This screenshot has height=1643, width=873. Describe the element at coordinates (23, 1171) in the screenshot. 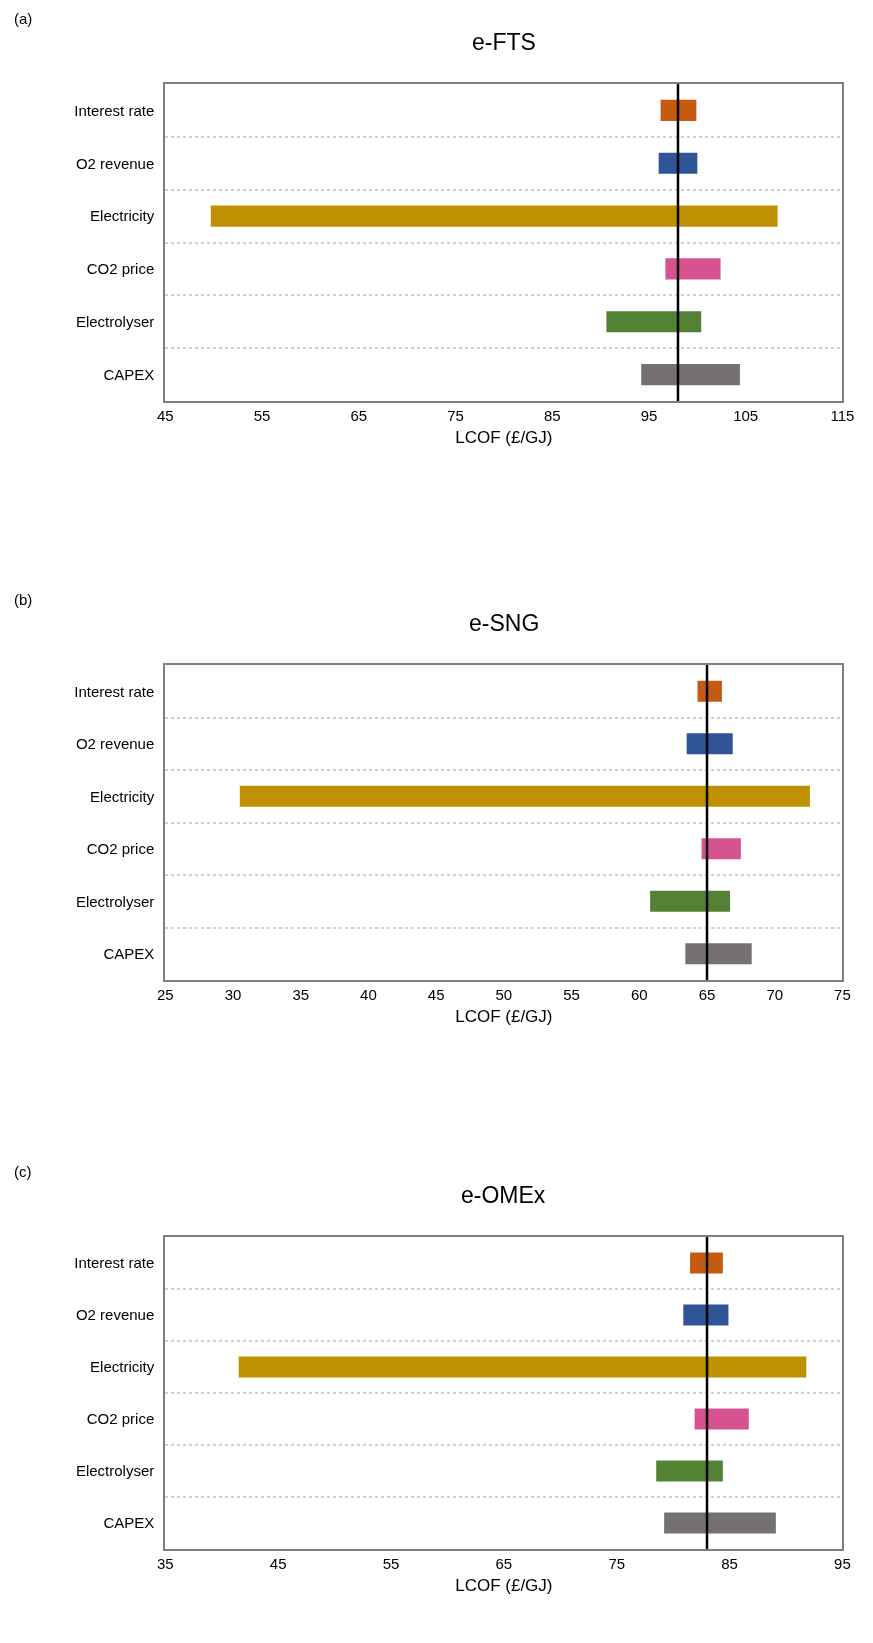

I see `text: (c)` at that location.